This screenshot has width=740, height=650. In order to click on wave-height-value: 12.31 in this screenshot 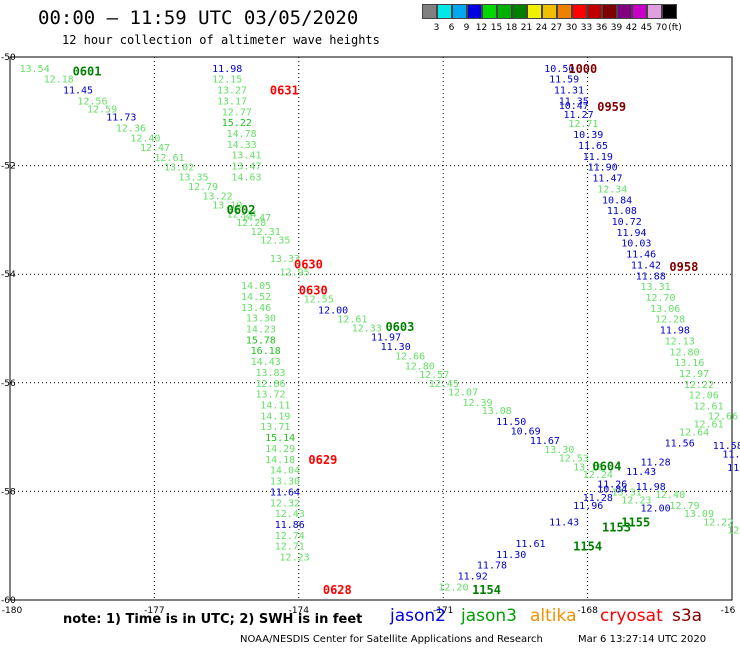, I will do `click(266, 232)`.